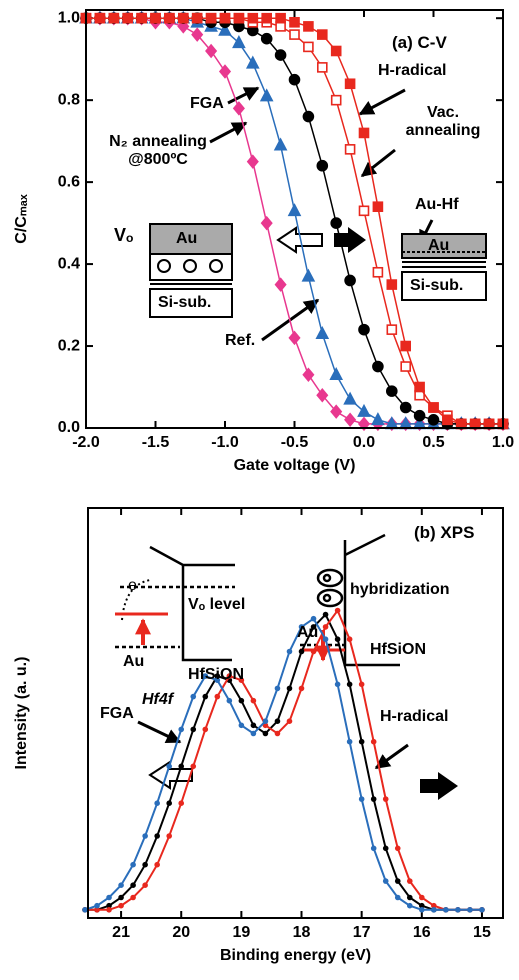  Describe the element at coordinates (362, 932) in the screenshot. I see `x-tick-label: 17` at that location.